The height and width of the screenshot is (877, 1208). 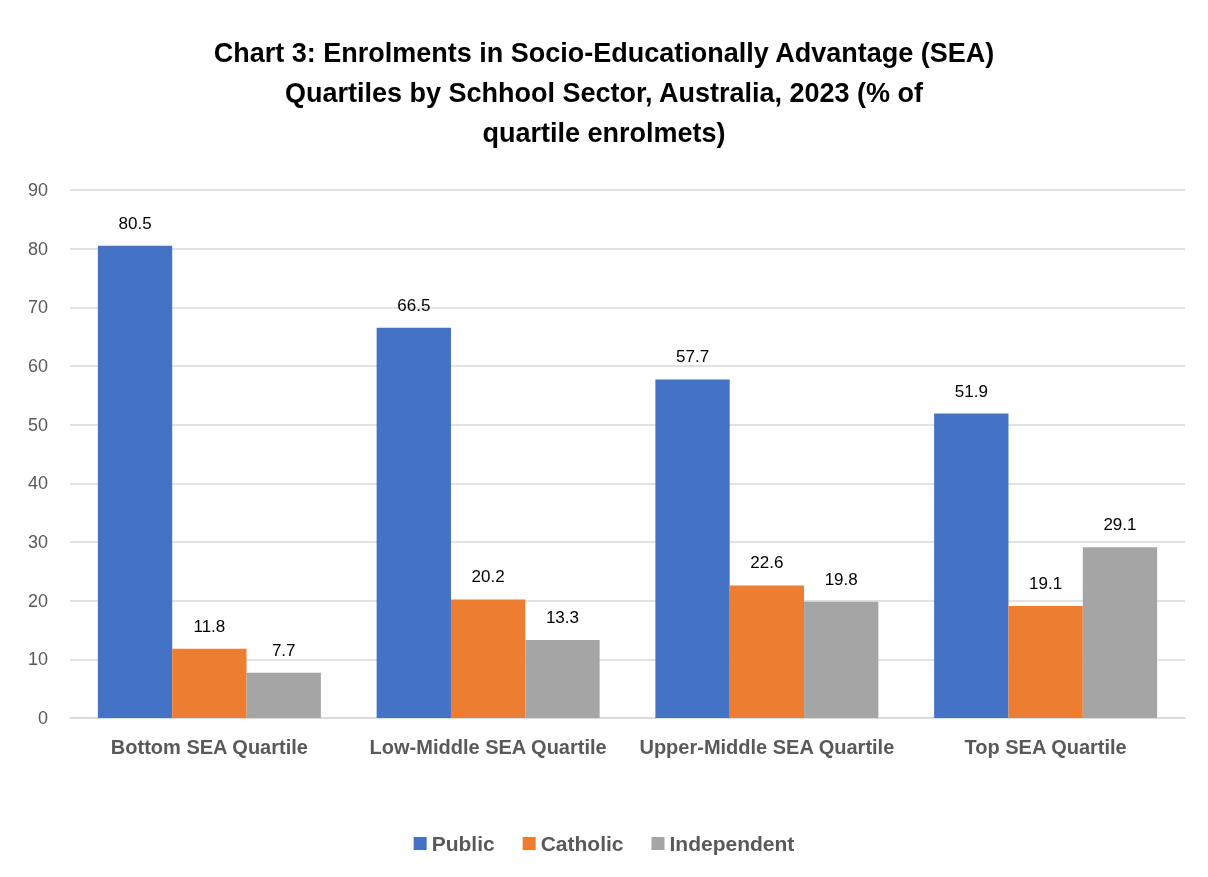 I want to click on data-label: 11.8, so click(x=209, y=626).